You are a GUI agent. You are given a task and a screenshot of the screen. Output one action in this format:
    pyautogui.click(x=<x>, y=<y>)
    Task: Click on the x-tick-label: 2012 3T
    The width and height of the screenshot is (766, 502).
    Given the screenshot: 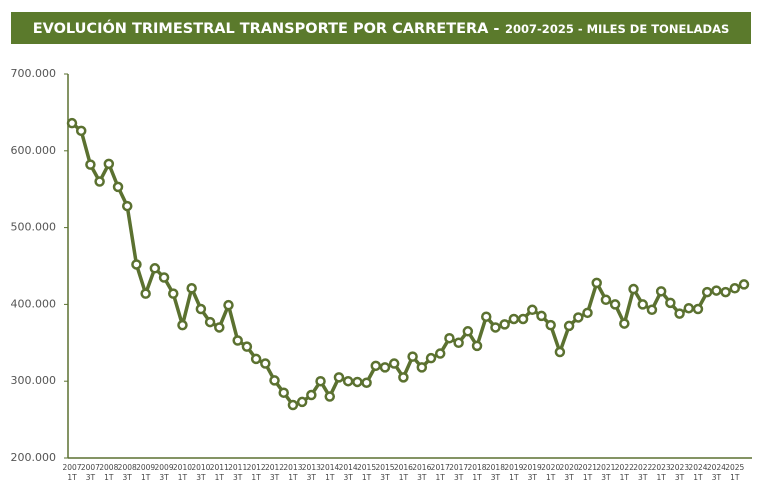 What is the action you would take?
    pyautogui.click(x=274, y=472)
    